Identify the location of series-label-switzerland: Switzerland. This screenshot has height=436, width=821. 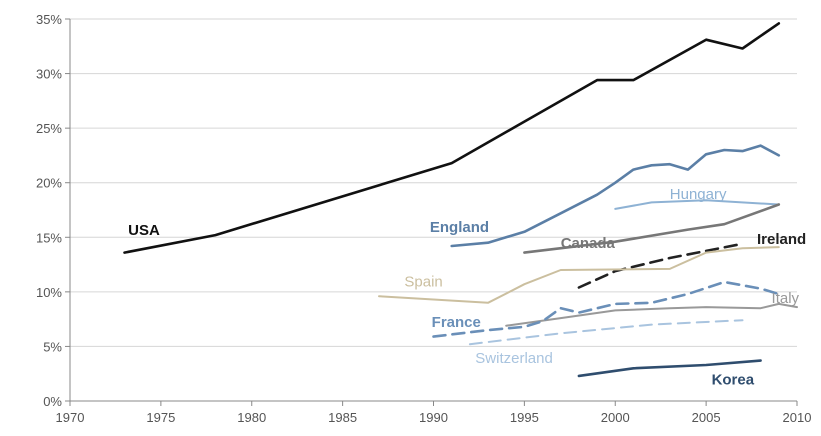
(514, 358).